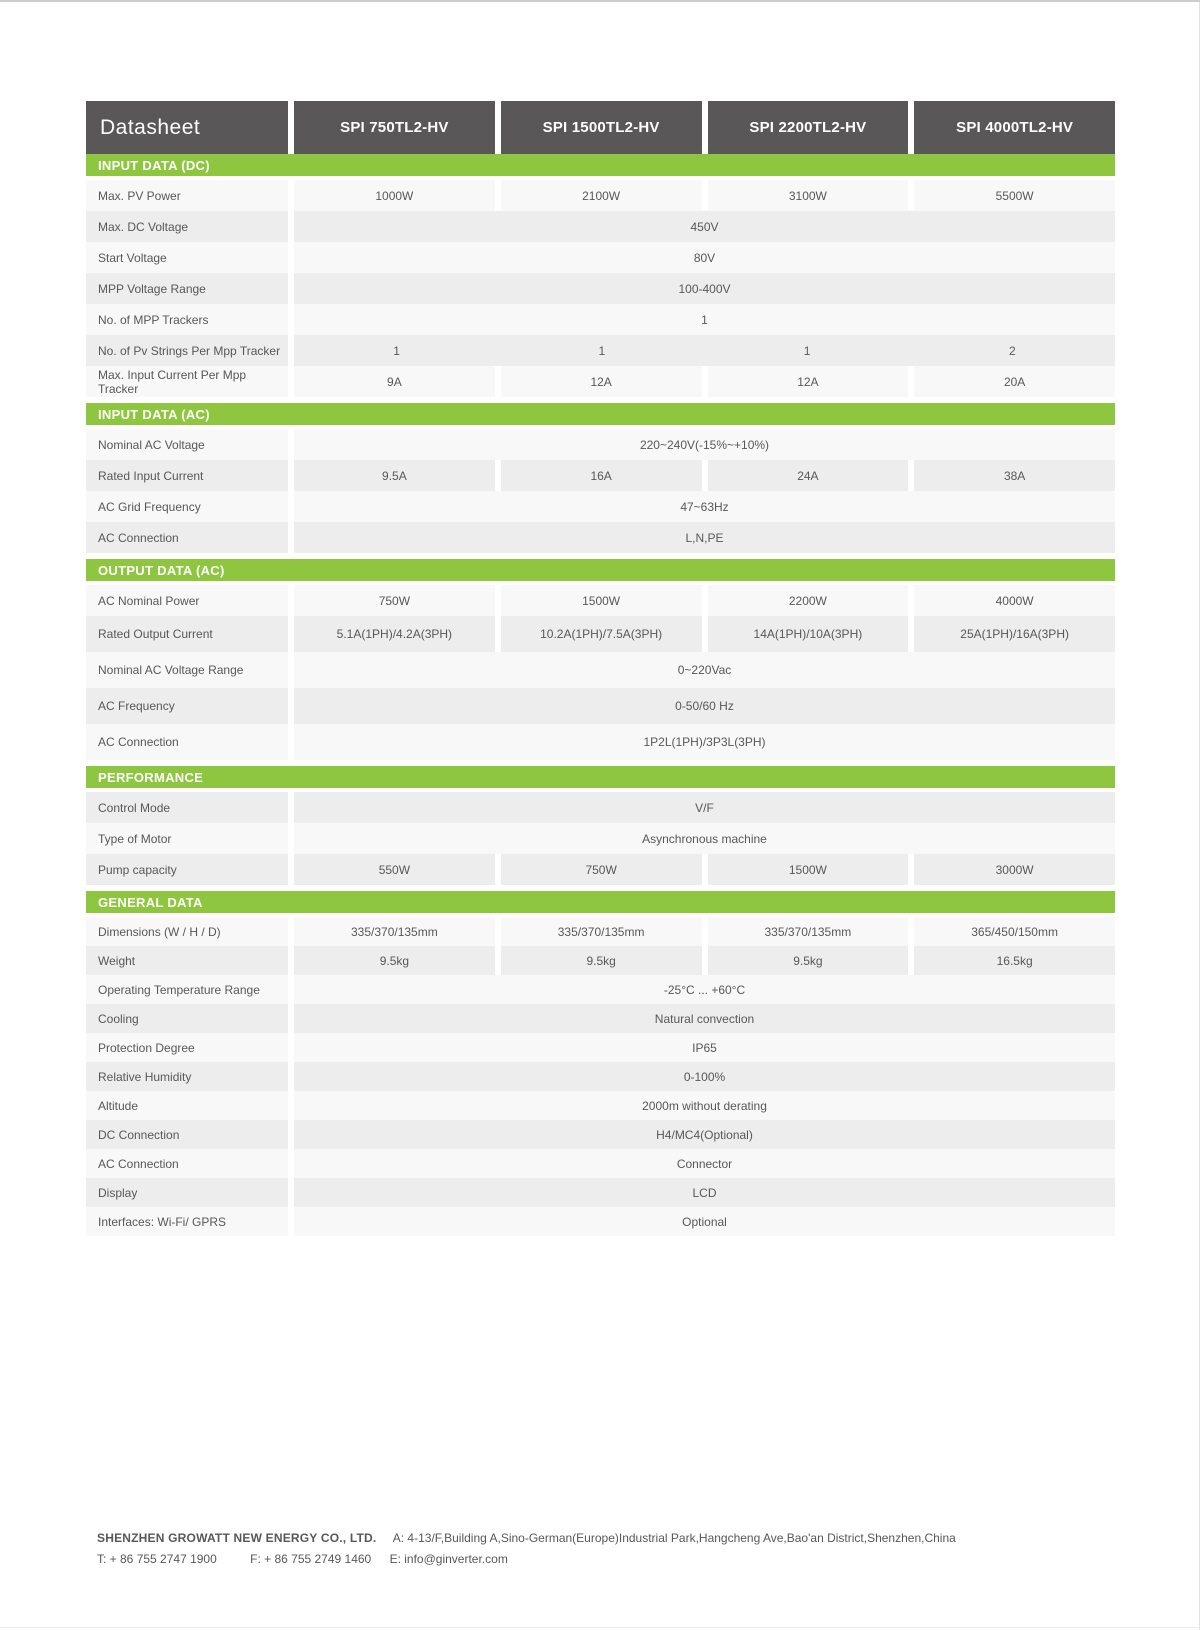  I want to click on value-cell-4: 38A, so click(1014, 475).